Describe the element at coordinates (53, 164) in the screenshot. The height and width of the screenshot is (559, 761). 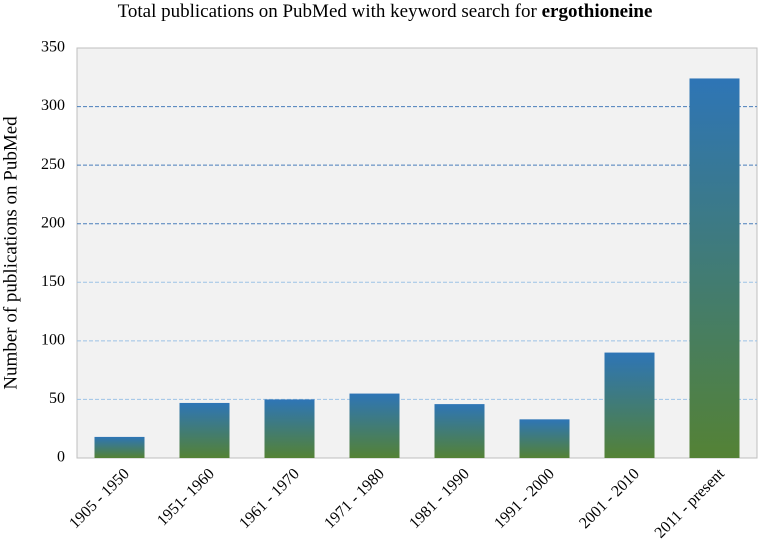
I see `y-tick-label: 250` at that location.